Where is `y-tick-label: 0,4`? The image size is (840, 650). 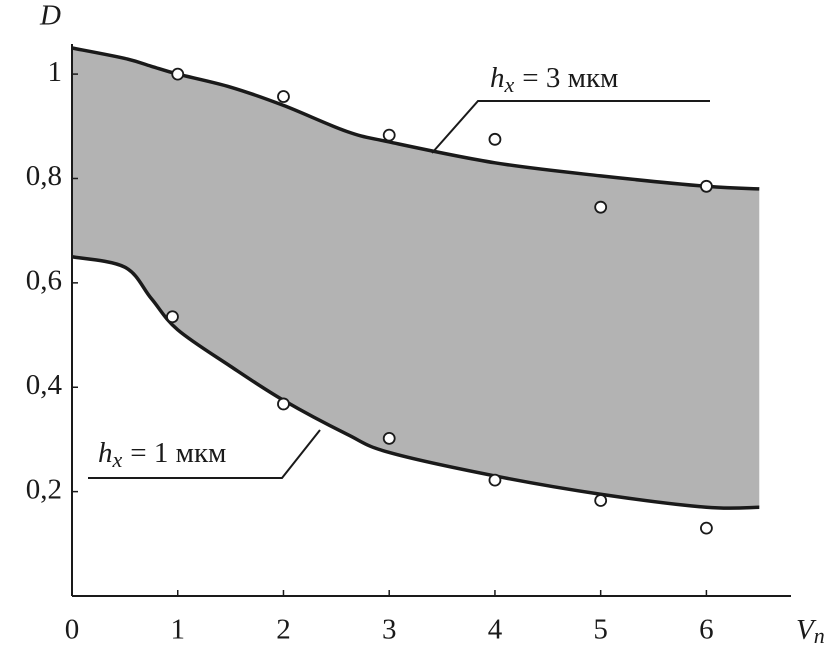
y-tick-label: 0,4 is located at coordinates (44, 385).